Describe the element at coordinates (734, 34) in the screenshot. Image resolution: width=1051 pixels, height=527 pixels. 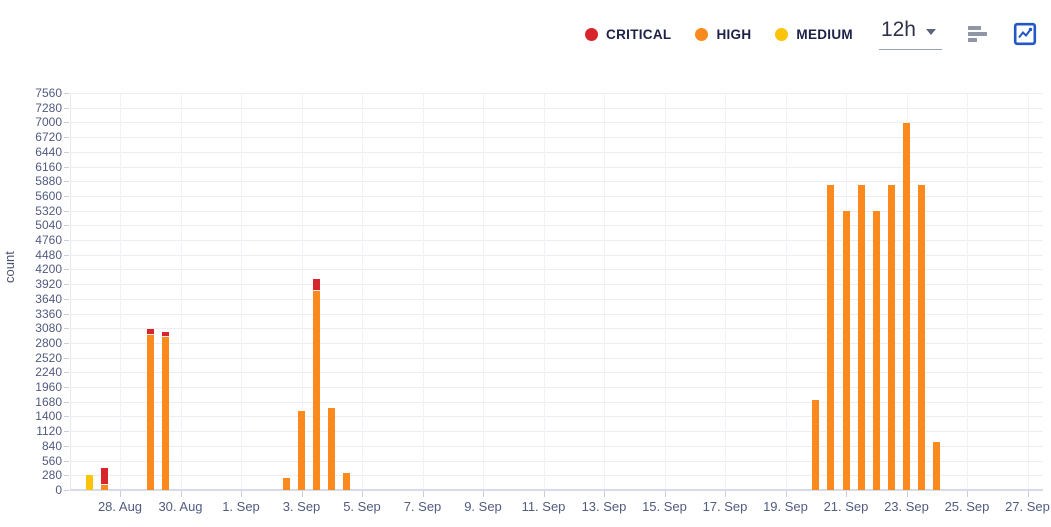
I see `legend-label: HIGH` at that location.